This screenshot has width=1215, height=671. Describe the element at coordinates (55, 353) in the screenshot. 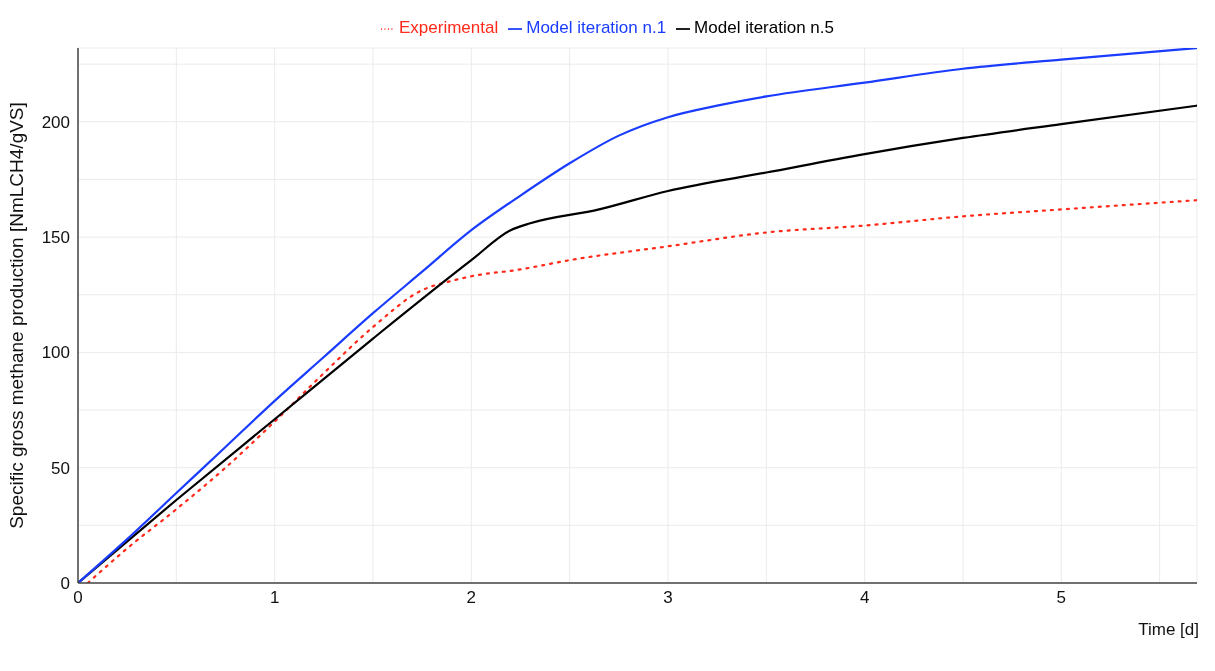

I see `y-tick-label: 100` at that location.